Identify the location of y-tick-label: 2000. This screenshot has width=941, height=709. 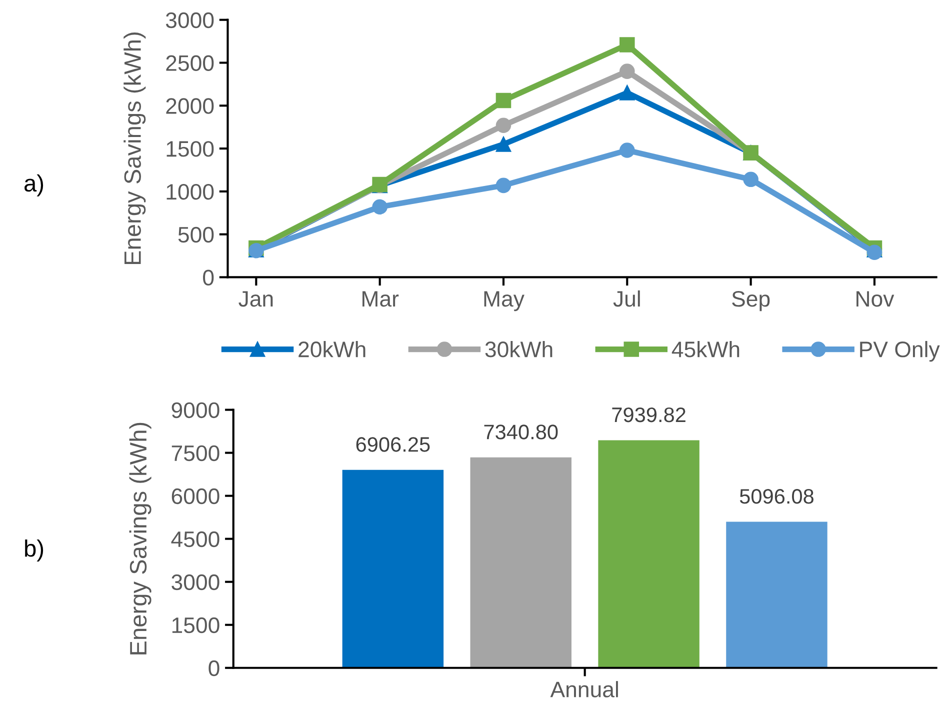
(190, 106).